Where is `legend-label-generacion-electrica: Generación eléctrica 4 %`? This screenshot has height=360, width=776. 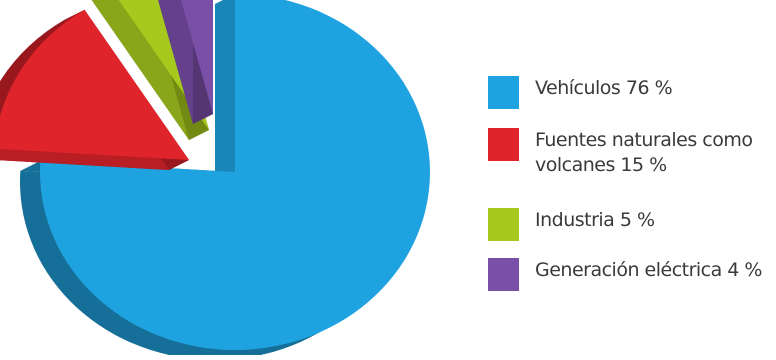 legend-label-generacion-electrica: Generación eléctrica 4 % is located at coordinates (648, 270).